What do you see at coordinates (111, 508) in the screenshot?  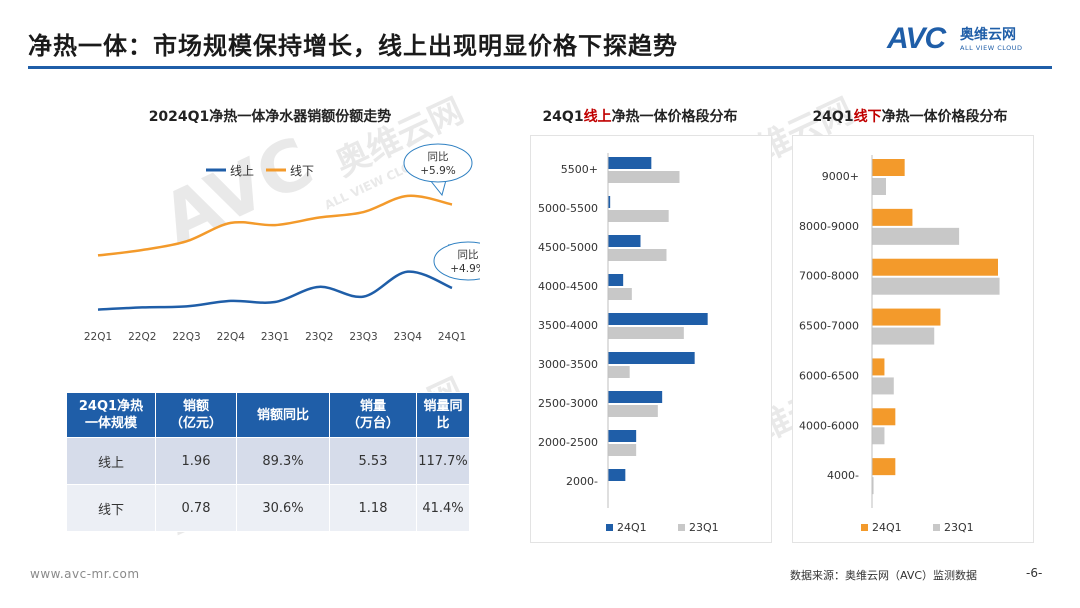 I see `table-cell: 线下` at bounding box center [111, 508].